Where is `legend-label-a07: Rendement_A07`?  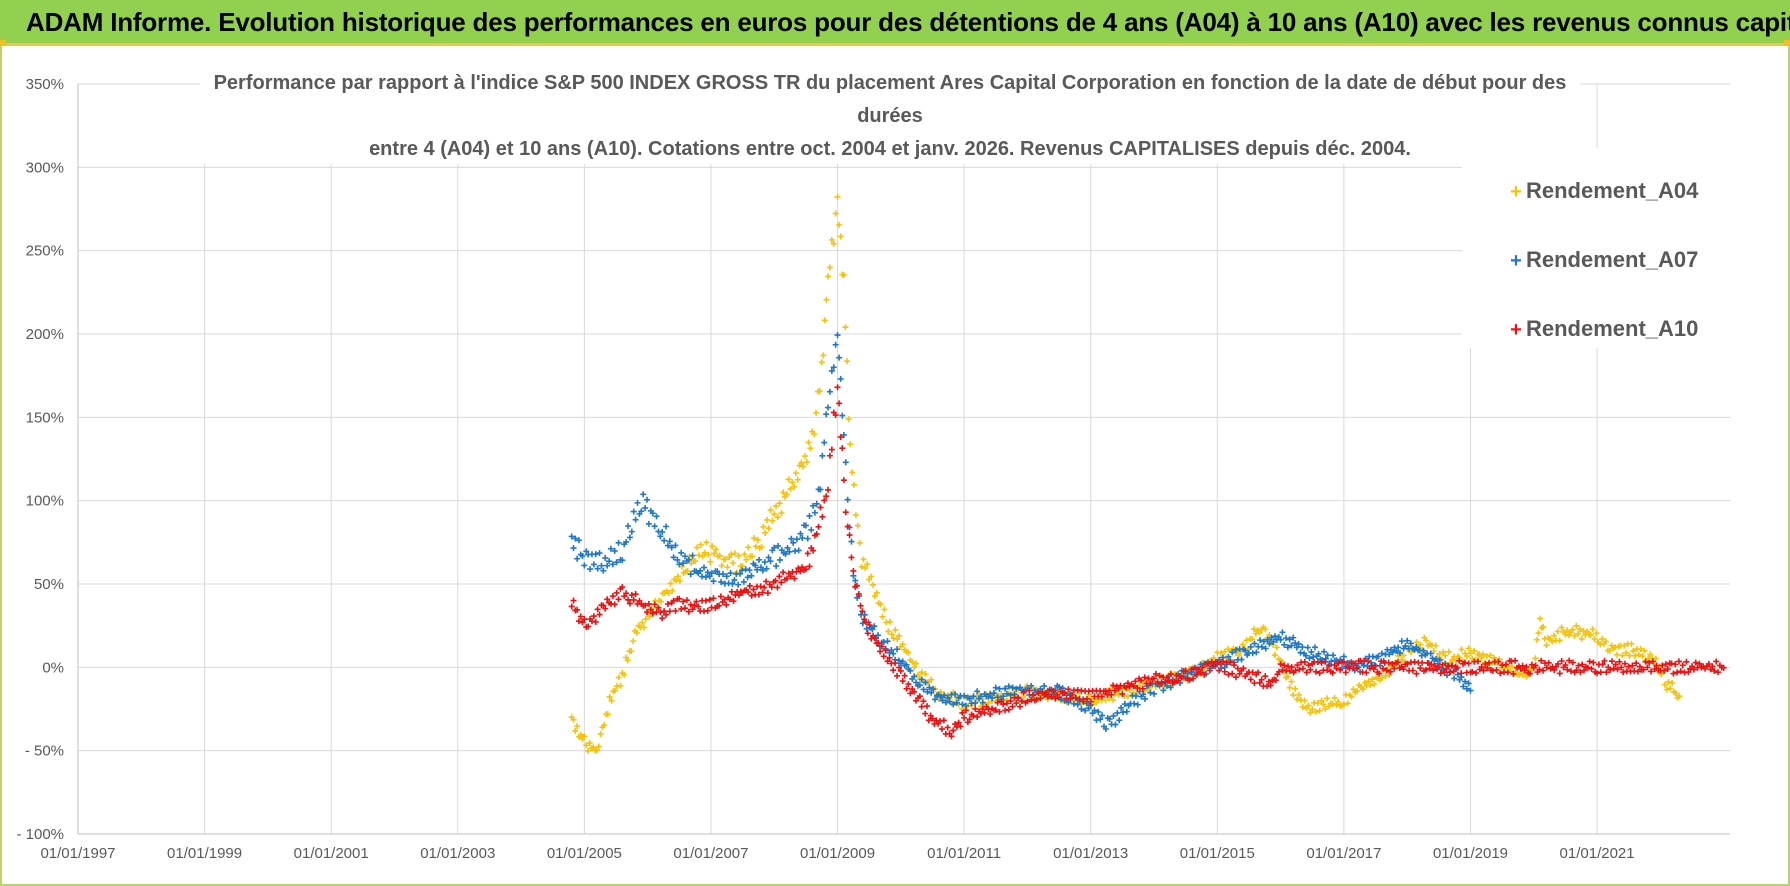
legend-label-a07: Rendement_A07 is located at coordinates (1612, 259).